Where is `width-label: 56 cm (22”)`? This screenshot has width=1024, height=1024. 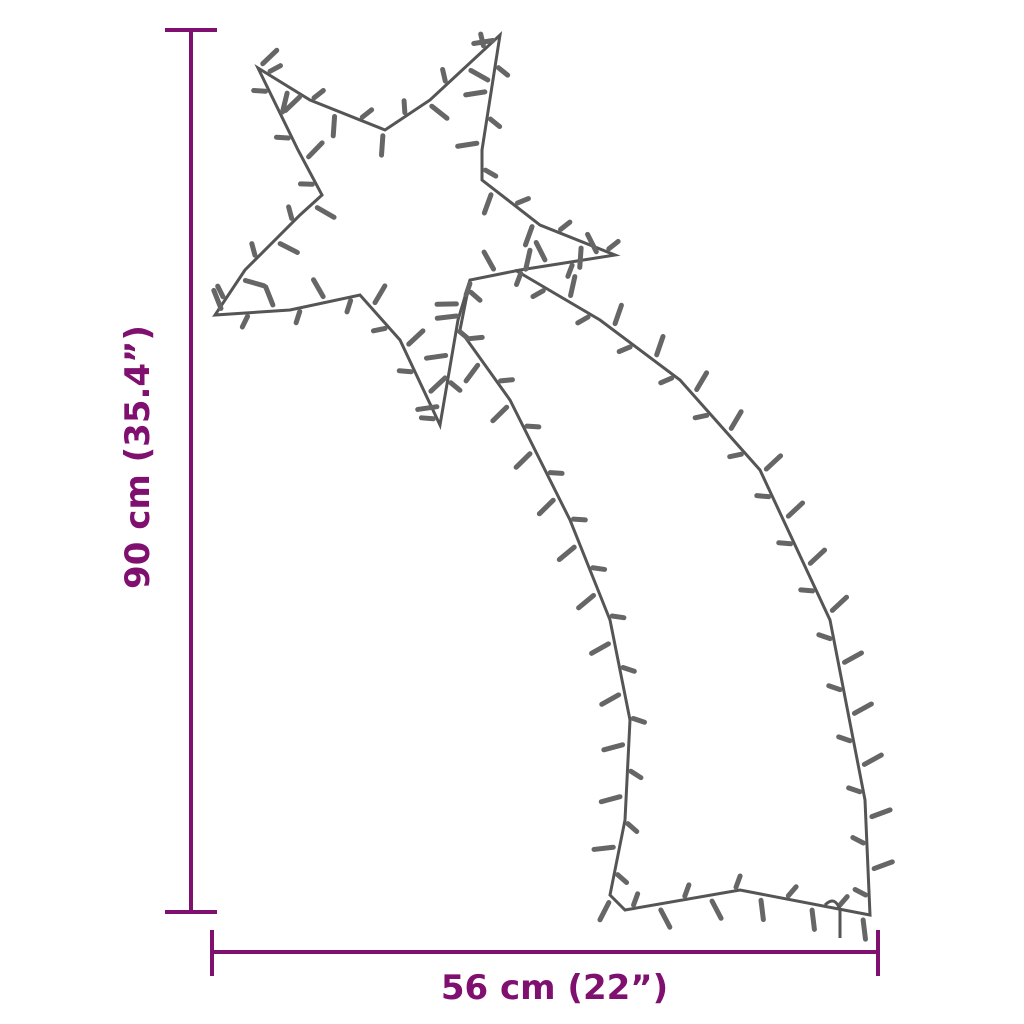 width-label: 56 cm (22”) is located at coordinates (554, 988).